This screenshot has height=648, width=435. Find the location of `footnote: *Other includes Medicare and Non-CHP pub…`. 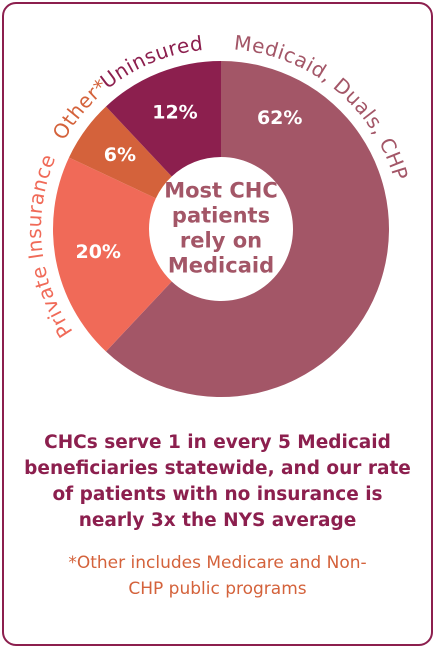

footnote: *Other includes Medicare and Non-CHP pub… is located at coordinates (217, 576).